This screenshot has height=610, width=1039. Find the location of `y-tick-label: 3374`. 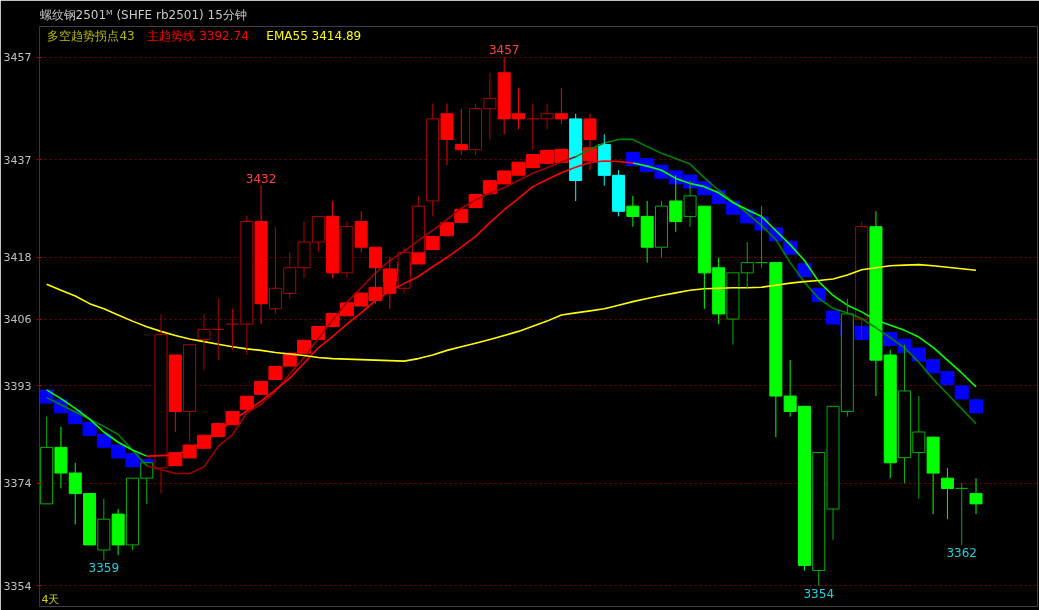

y-tick-label: 3374 is located at coordinates (17, 484).